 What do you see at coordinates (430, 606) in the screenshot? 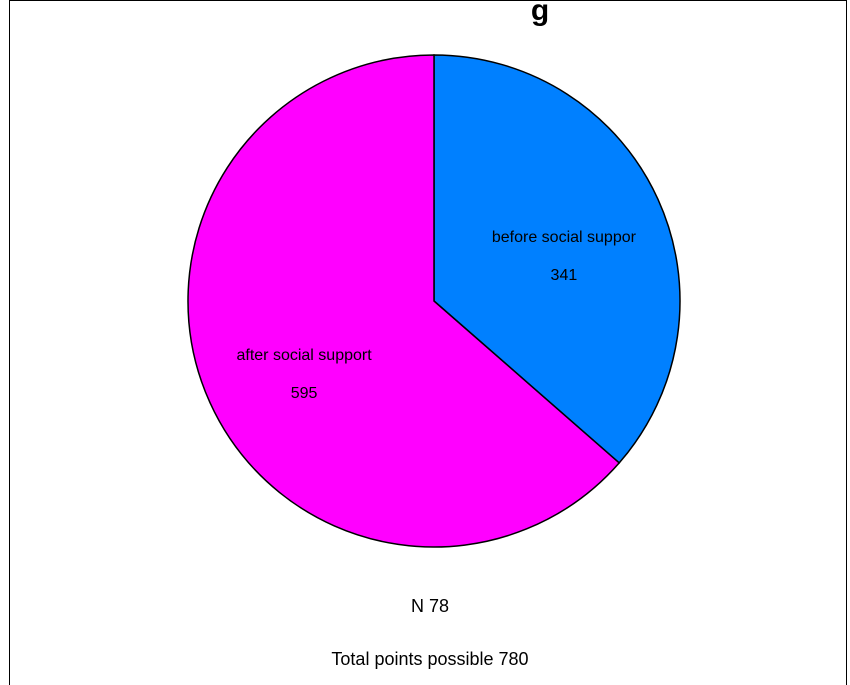
I see `n-count-note: N 78` at bounding box center [430, 606].